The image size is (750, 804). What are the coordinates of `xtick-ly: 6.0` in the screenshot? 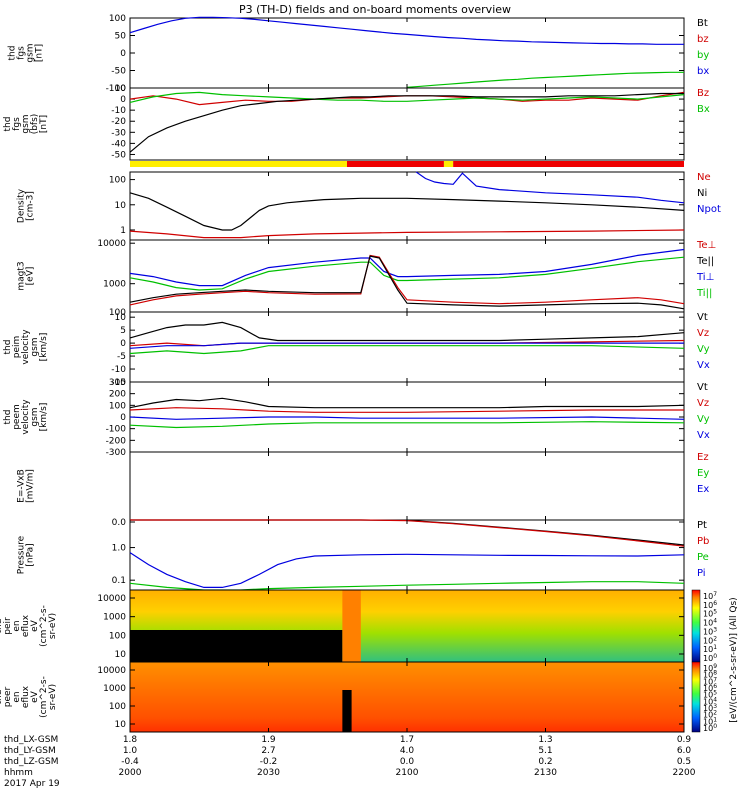 It's located at (684, 751).